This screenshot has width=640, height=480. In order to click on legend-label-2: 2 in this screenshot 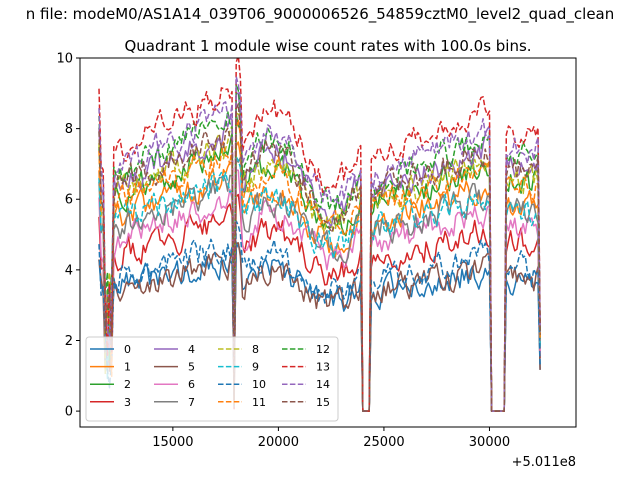, I will do `click(127, 384)`.